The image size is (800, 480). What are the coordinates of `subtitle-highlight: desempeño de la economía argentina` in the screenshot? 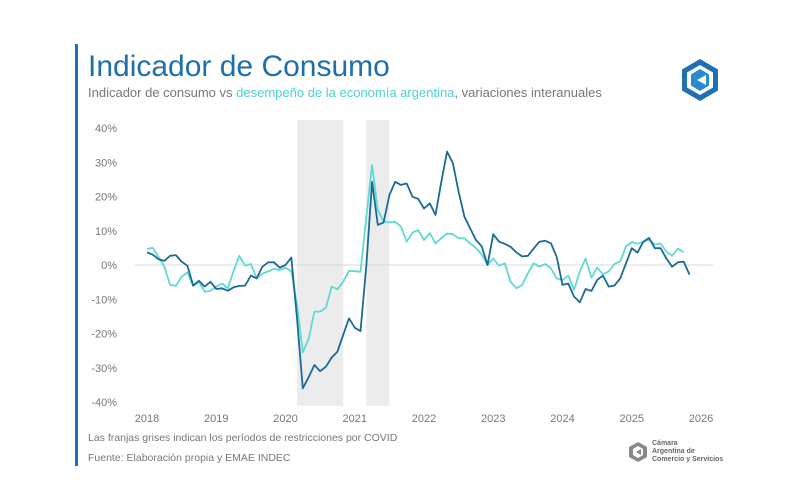 It's located at (345, 92).